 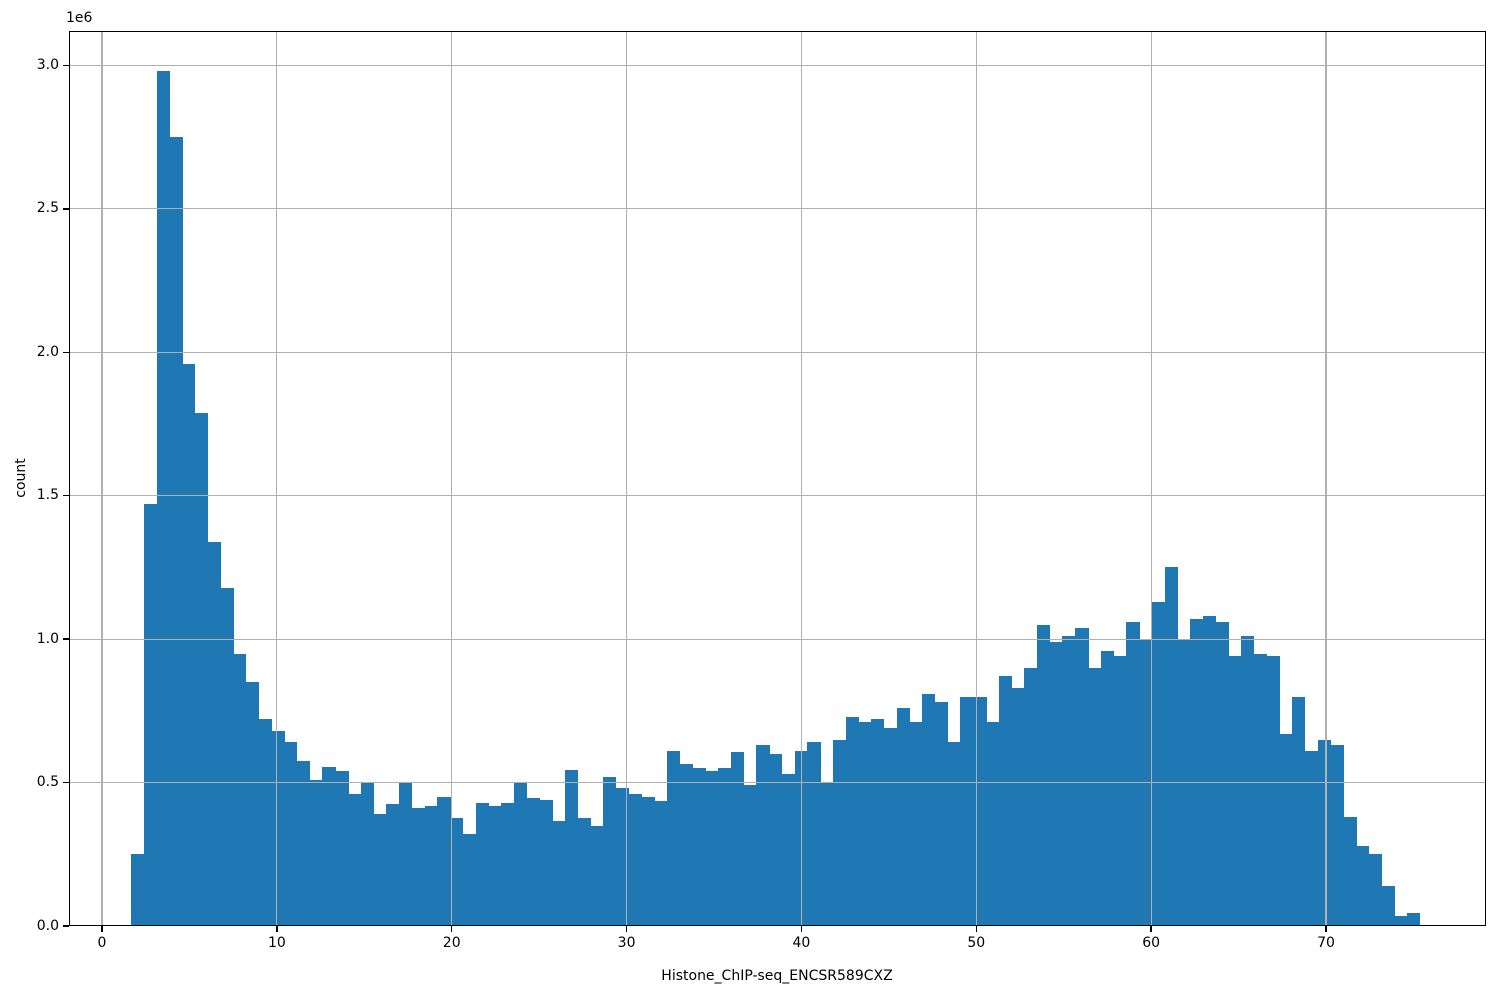 What do you see at coordinates (47, 925) in the screenshot?
I see `y-tick-label: 0.0` at bounding box center [47, 925].